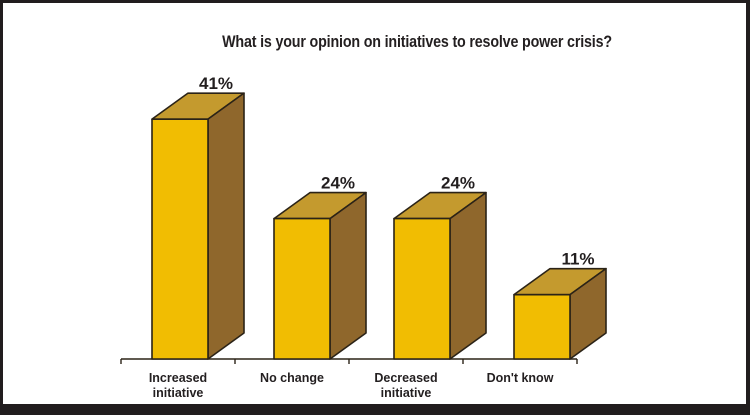 This screenshot has height=415, width=750. I want to click on bar-value-label: 41%, so click(216, 83).